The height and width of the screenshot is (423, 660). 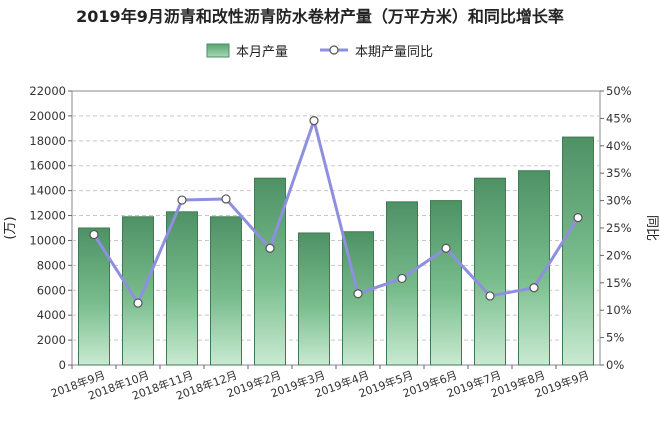 What do you see at coordinates (615, 338) in the screenshot?
I see `right-tick-label: 5%` at bounding box center [615, 338].